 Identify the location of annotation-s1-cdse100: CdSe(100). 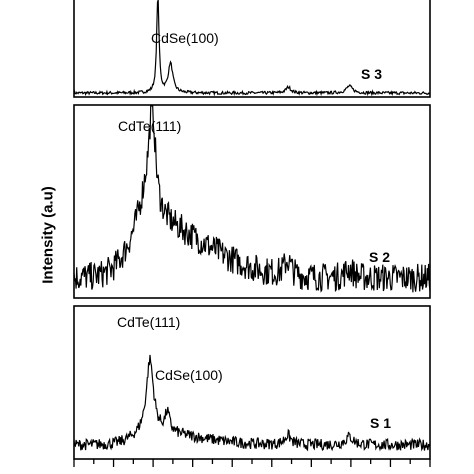
(189, 375).